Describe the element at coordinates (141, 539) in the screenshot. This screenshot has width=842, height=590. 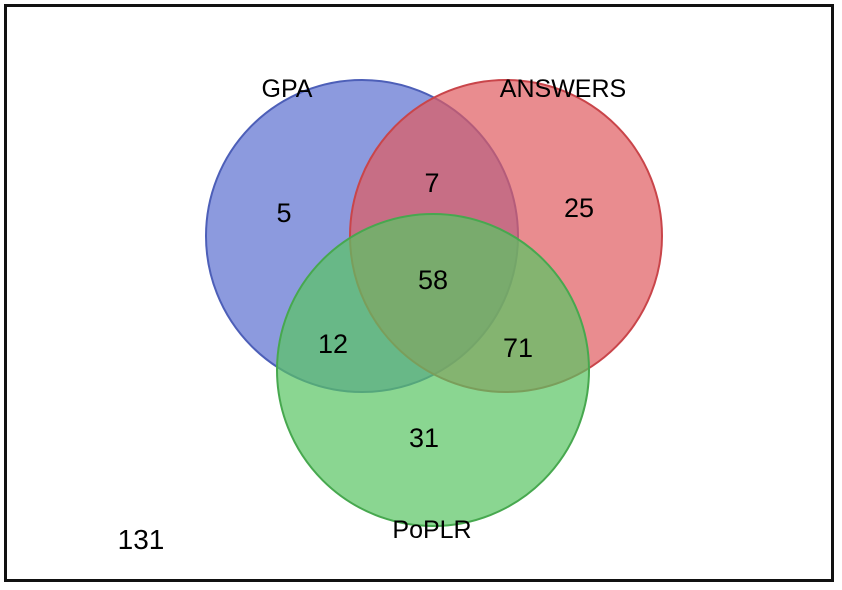
I see `count-outside: 131` at that location.